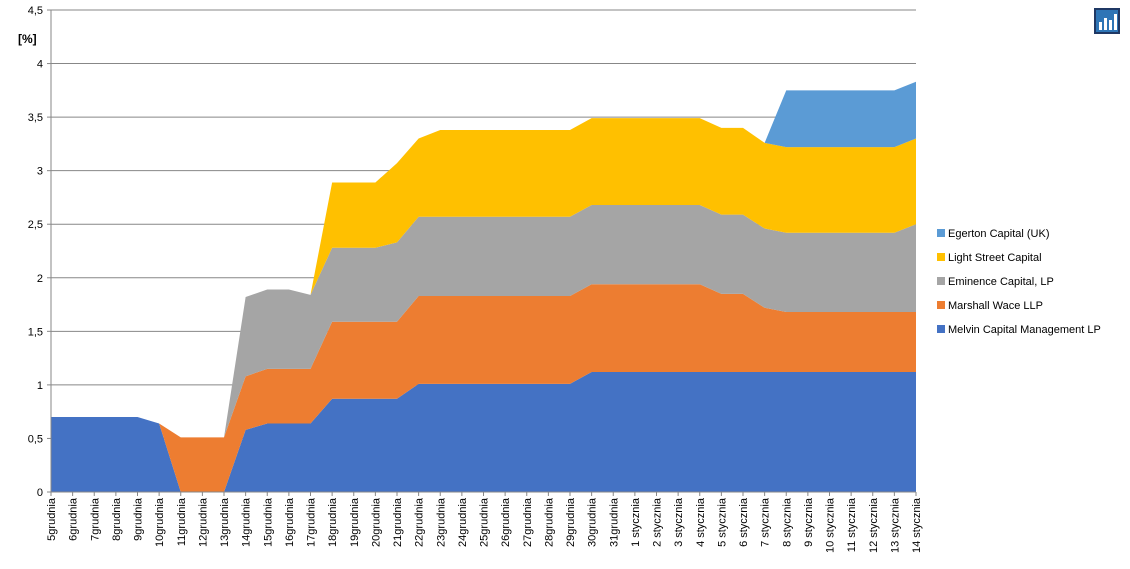  What do you see at coordinates (40, 386) in the screenshot?
I see `y-tick-label: 1` at bounding box center [40, 386].